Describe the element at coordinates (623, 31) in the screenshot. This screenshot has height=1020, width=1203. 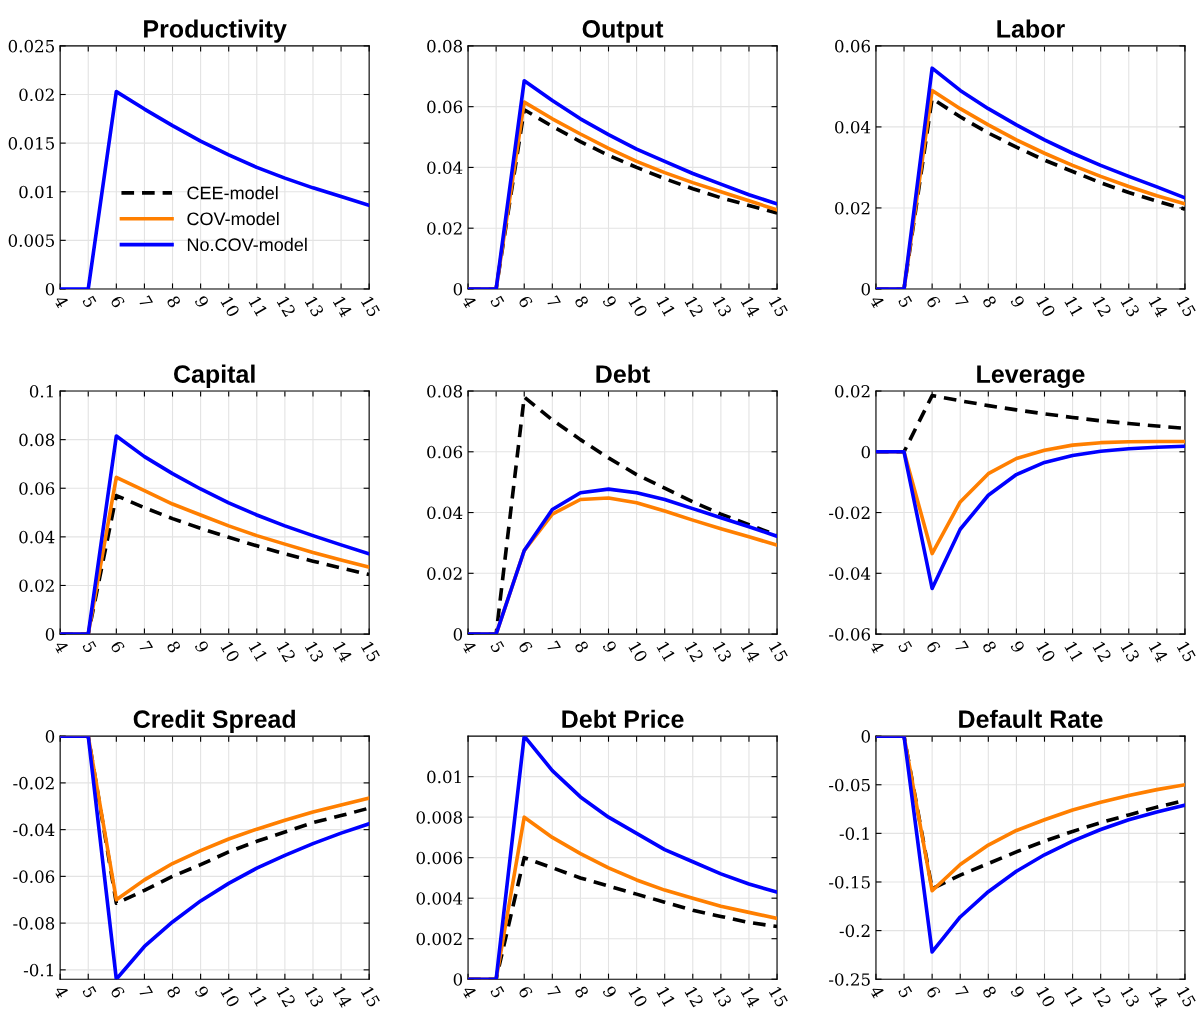
I see `chart-title: Output` at that location.